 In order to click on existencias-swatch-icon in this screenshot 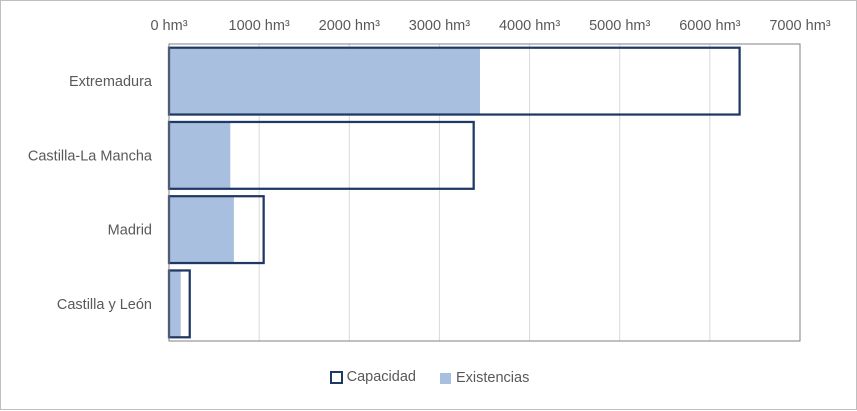, I will do `click(445, 378)`.